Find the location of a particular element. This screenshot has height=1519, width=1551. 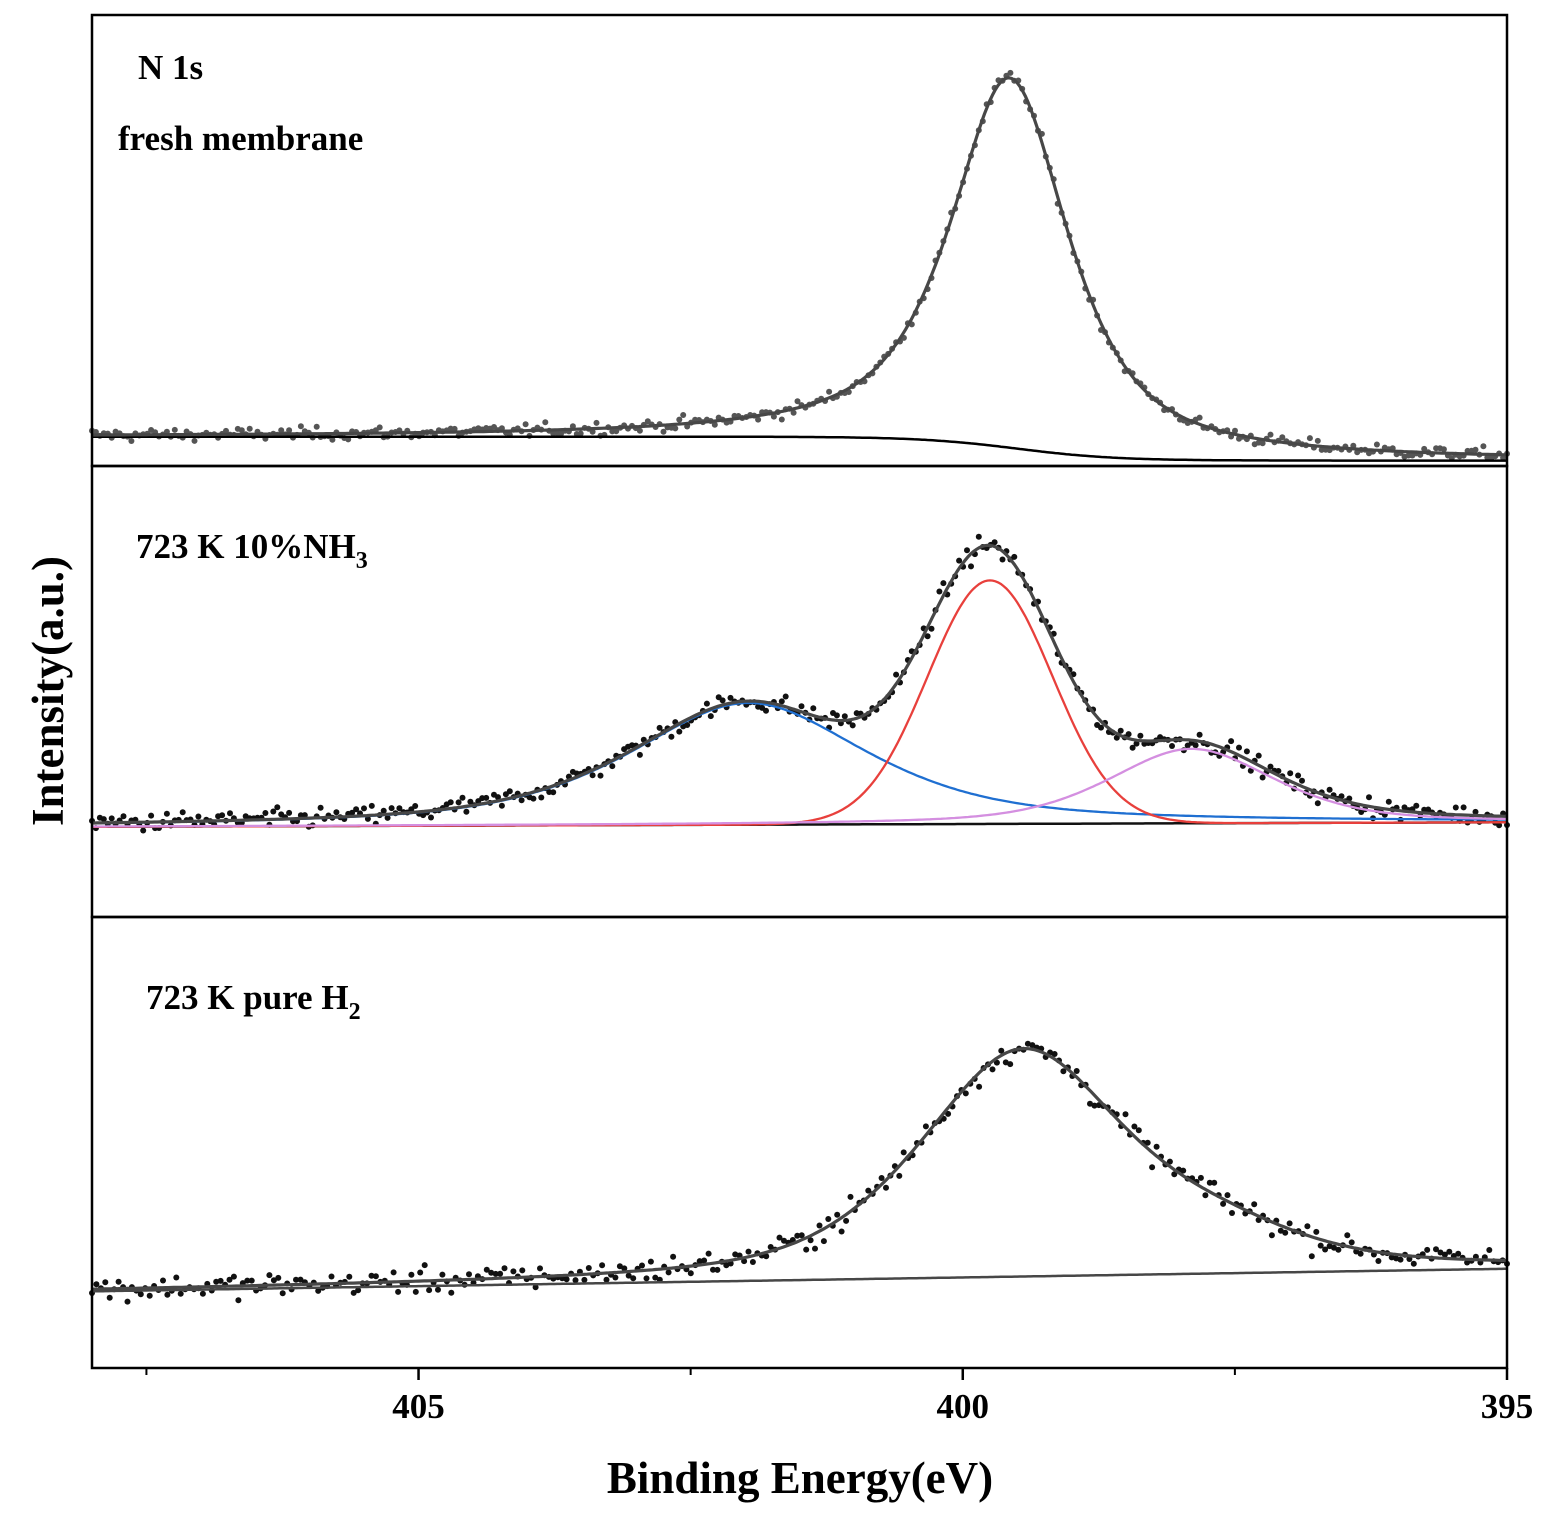

label-subscript: 3 is located at coordinates (362, 561).